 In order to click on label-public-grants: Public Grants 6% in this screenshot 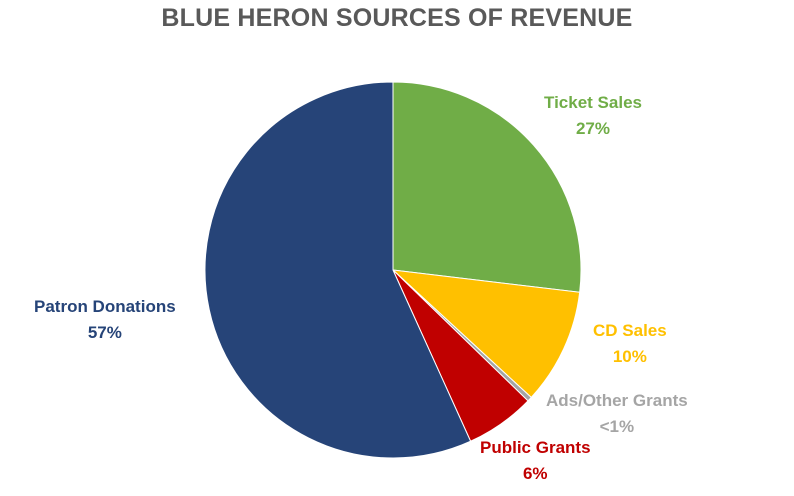, I will do `click(535, 461)`.